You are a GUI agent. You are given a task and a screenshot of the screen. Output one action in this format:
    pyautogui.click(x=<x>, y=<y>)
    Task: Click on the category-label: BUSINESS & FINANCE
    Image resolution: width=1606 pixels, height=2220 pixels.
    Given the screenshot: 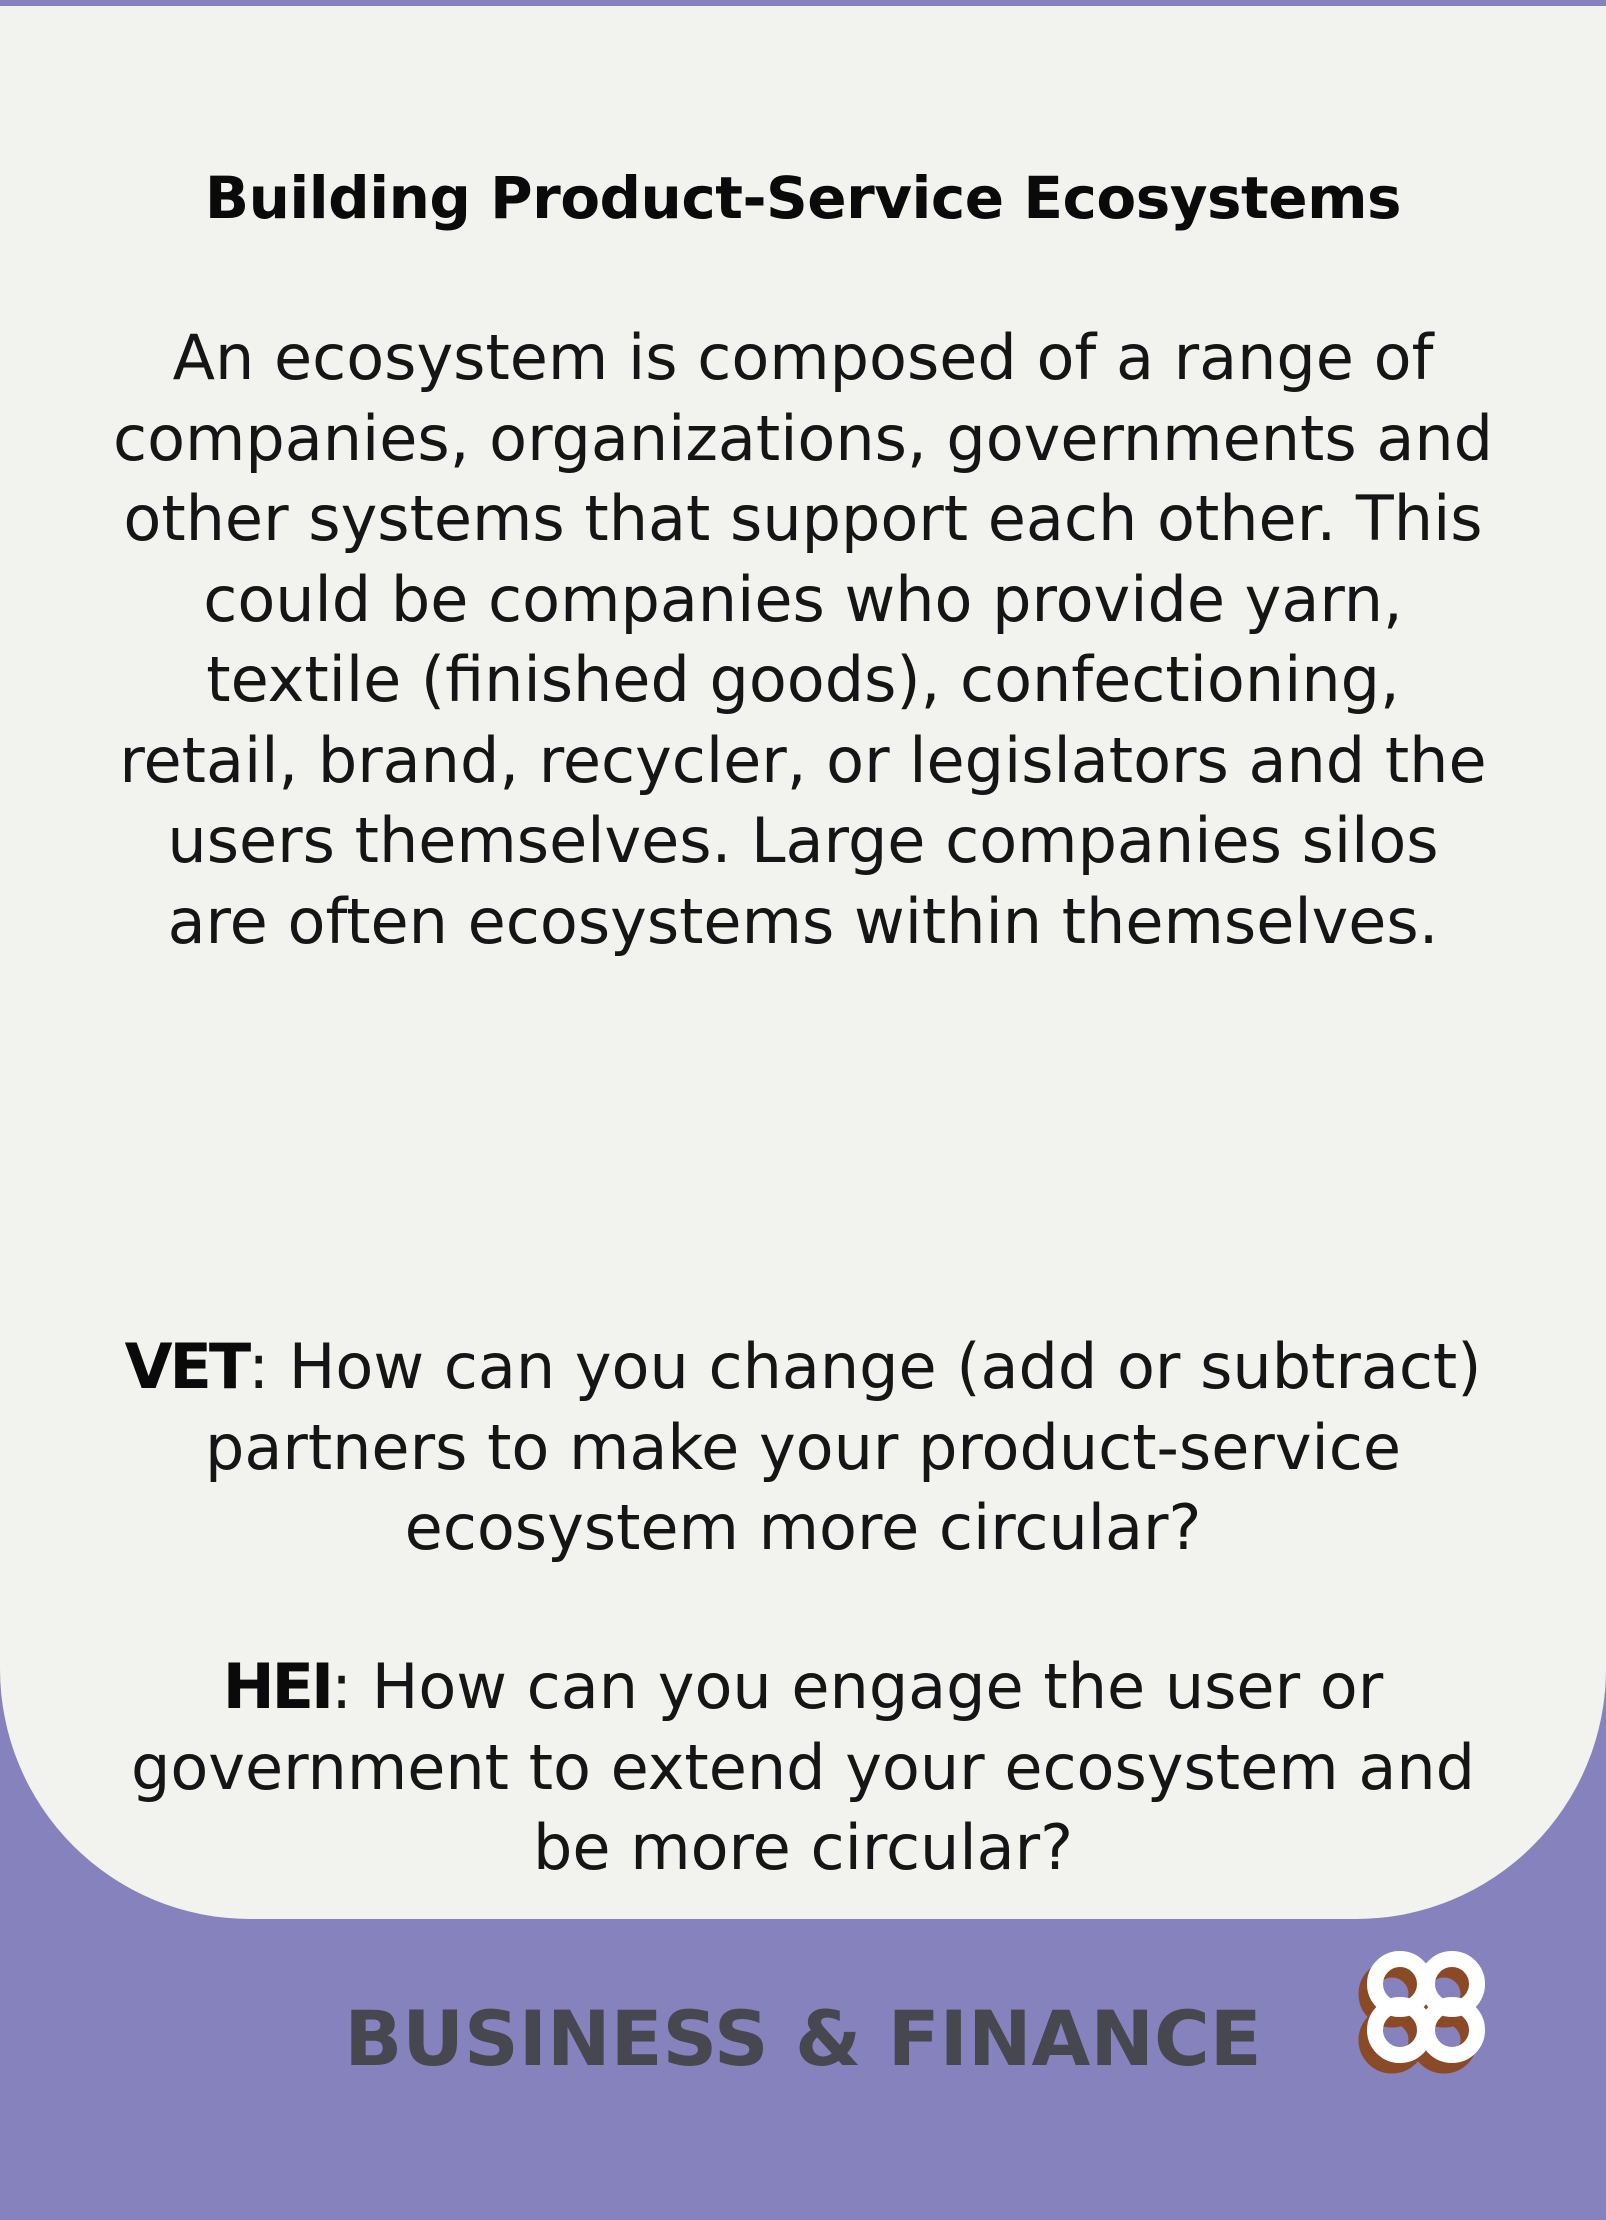 What is the action you would take?
    pyautogui.click(x=803, y=2038)
    